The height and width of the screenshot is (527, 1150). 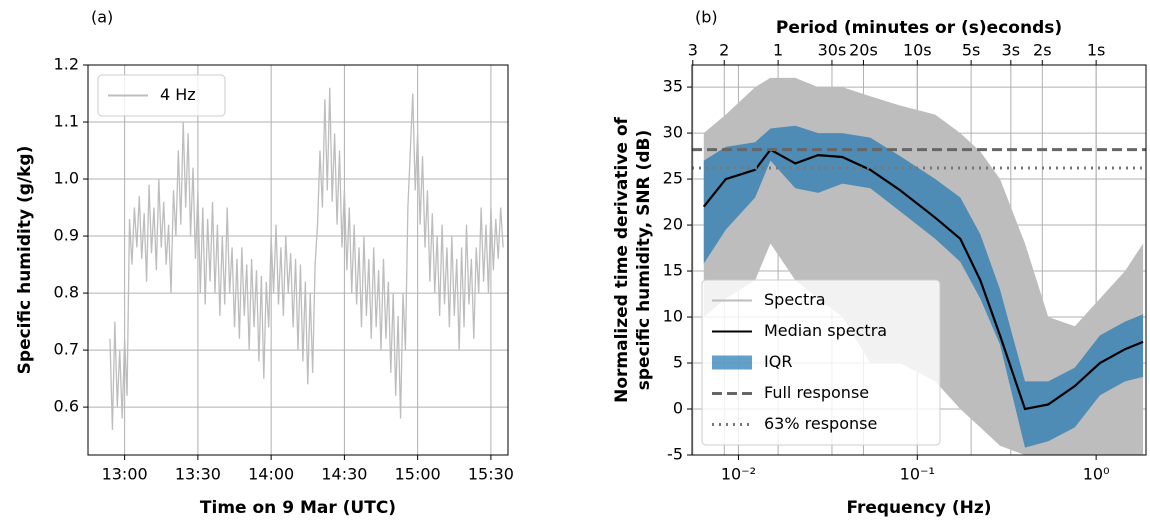 I want to click on y-tick-label: 30, so click(x=673, y=132).